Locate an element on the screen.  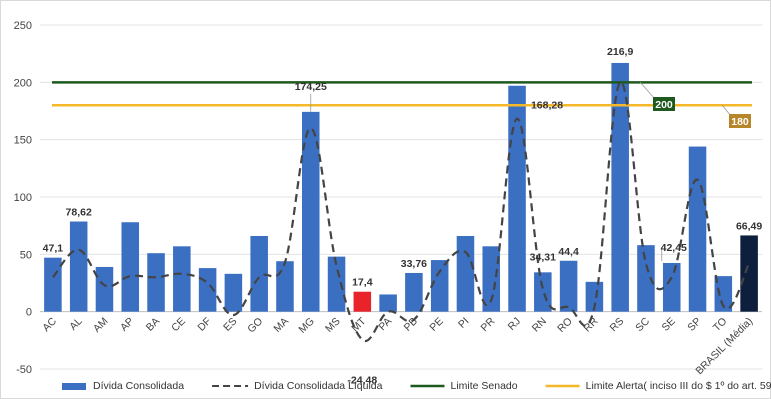
x-tick-label: PR is located at coordinates (488, 324).